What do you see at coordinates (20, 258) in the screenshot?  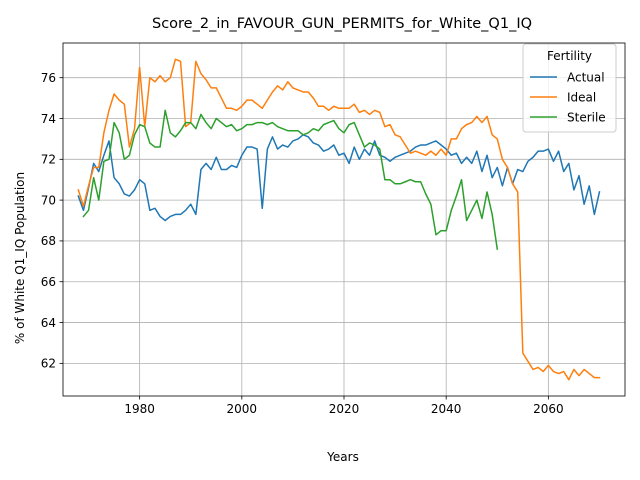 I see `y-axis-label: % of White Q1_IQ Population` at bounding box center [20, 258].